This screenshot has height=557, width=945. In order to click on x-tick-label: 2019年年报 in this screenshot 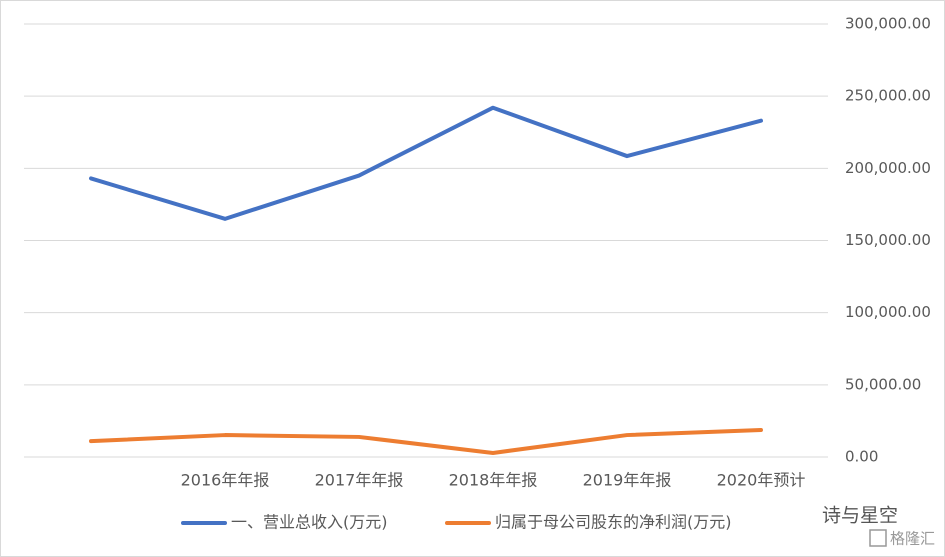, I will do `click(627, 480)`.